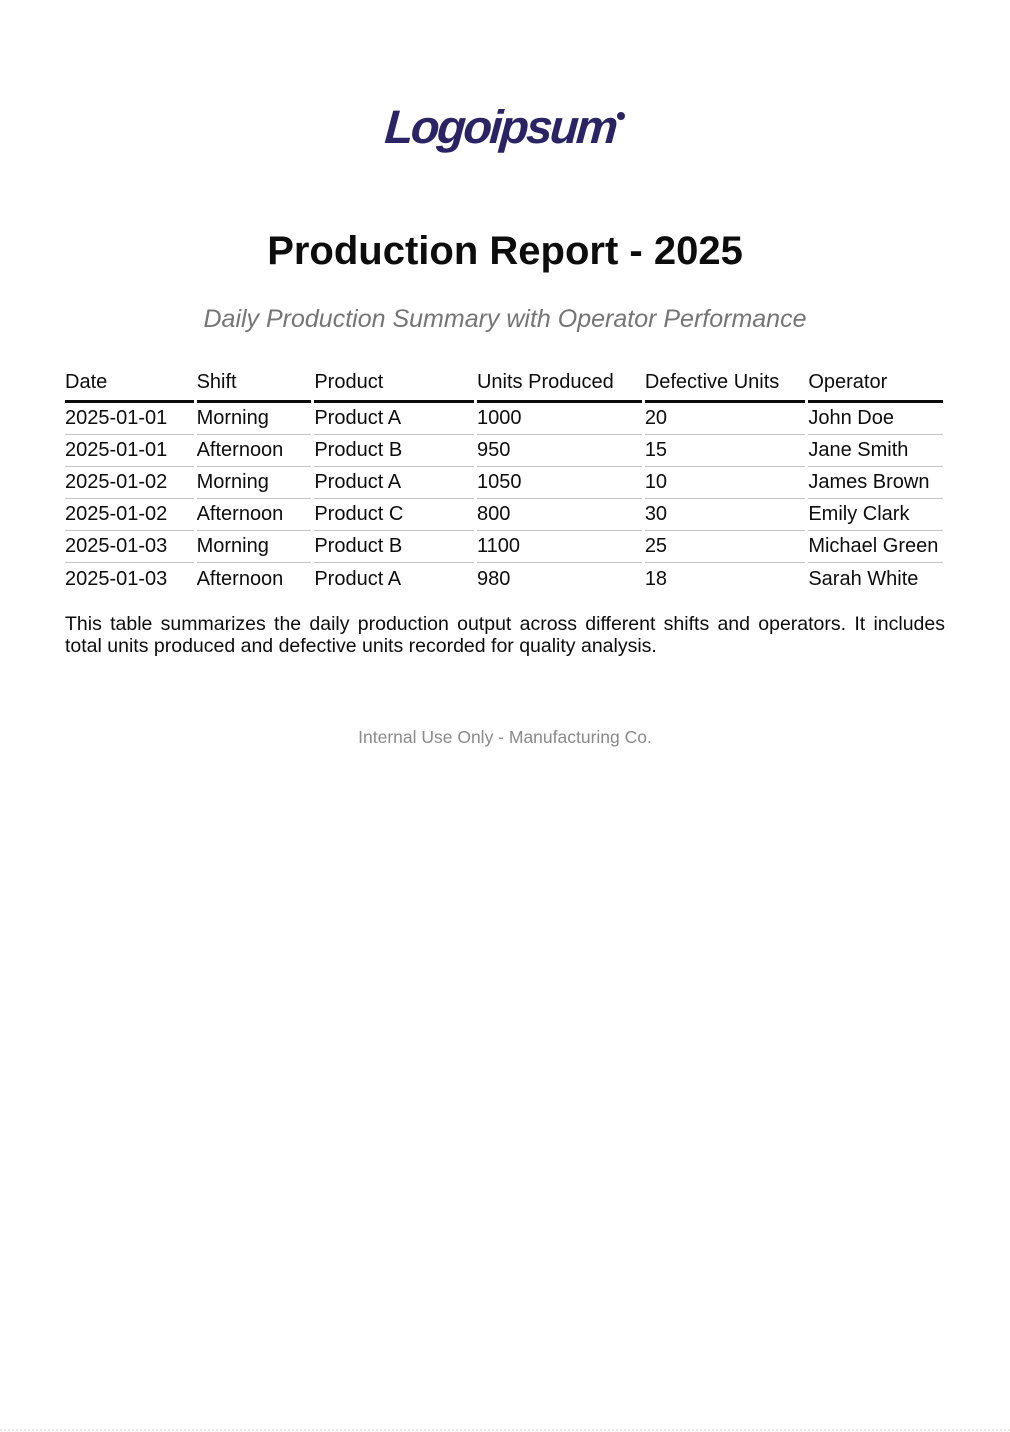 The width and height of the screenshot is (1010, 1432). I want to click on cell-operator: Emily Clark, so click(875, 515).